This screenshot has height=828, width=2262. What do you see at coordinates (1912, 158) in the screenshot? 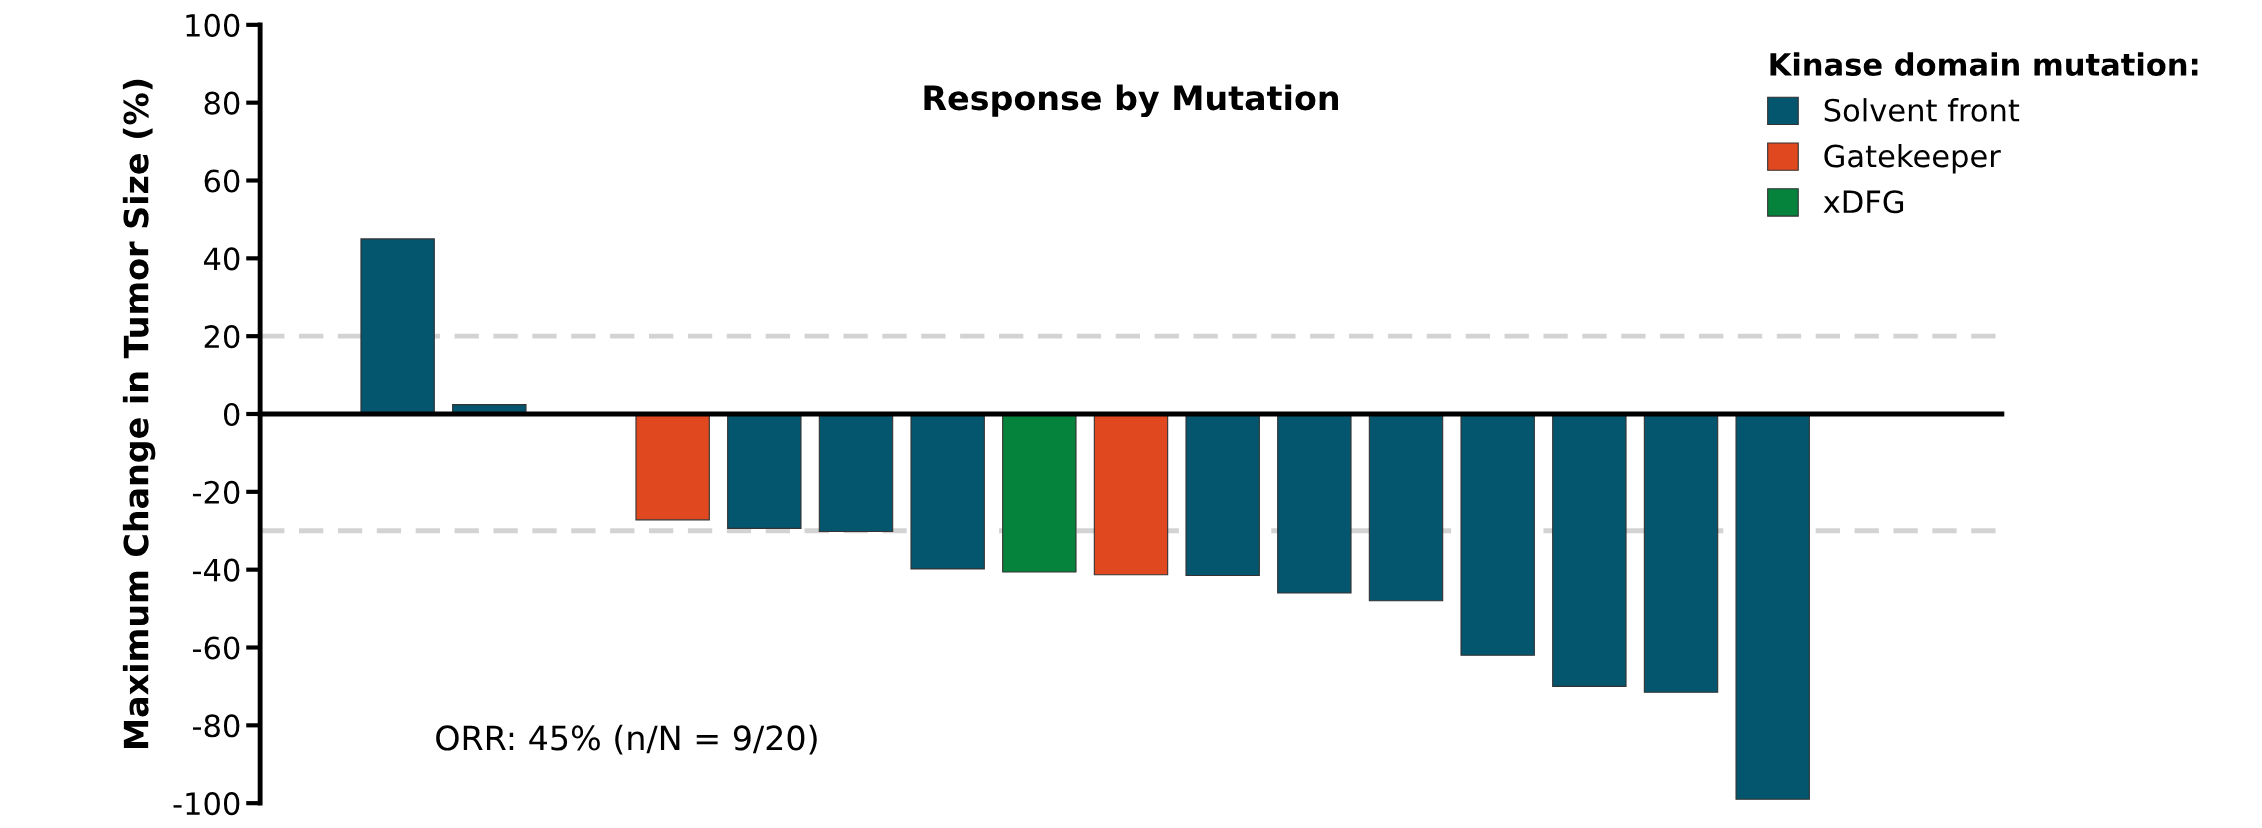
I see `legend-label: Gatekeeper` at bounding box center [1912, 158].